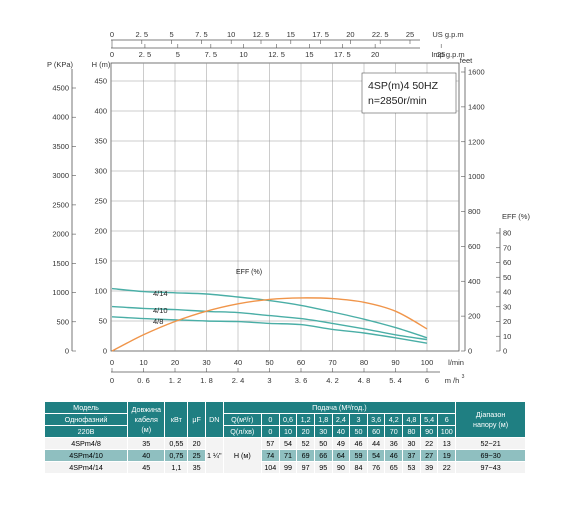  What do you see at coordinates (320, 34) in the screenshot?
I see `us-tick-label: 17. 5` at bounding box center [320, 34].